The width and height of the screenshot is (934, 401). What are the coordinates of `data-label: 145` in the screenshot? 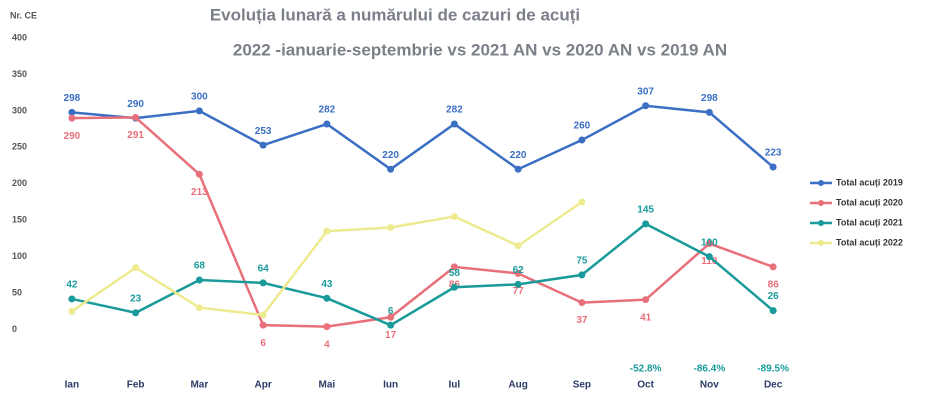 It's located at (645, 210).